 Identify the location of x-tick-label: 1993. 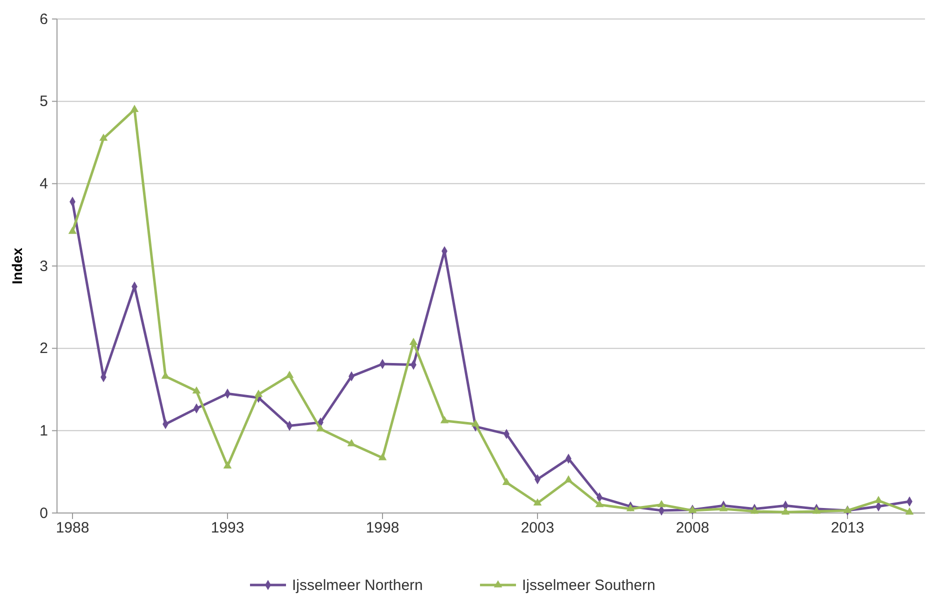
(227, 528).